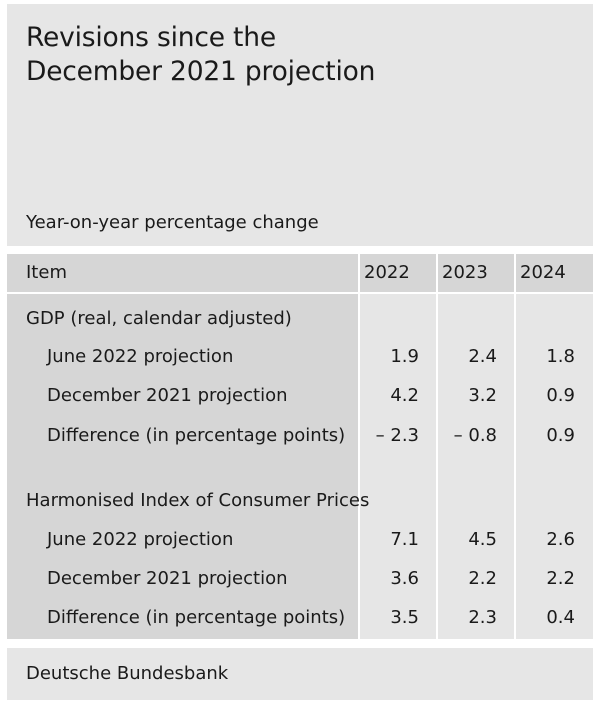 This screenshot has height=708, width=595. Describe the element at coordinates (397, 435) in the screenshot. I see `row-value: – 2.3` at that location.